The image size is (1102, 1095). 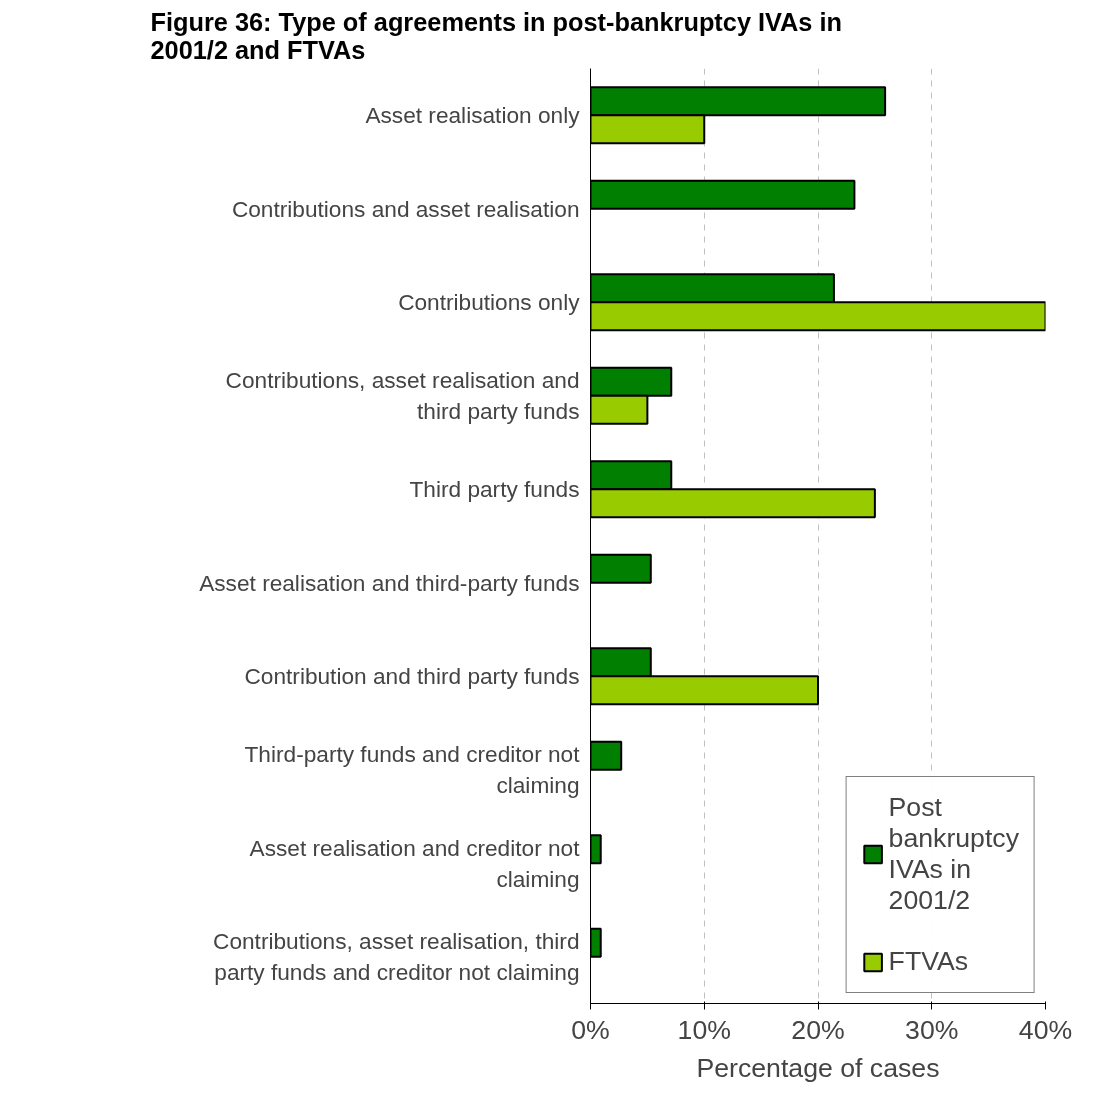 What do you see at coordinates (818, 1067) in the screenshot?
I see `x-axis-title: Percentage of cases` at bounding box center [818, 1067].